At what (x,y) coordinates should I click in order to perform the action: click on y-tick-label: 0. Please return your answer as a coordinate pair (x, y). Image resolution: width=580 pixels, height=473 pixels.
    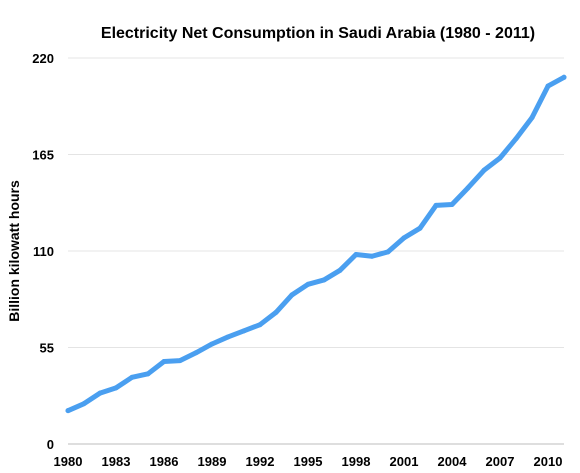
    Looking at the image, I should click on (50, 444).